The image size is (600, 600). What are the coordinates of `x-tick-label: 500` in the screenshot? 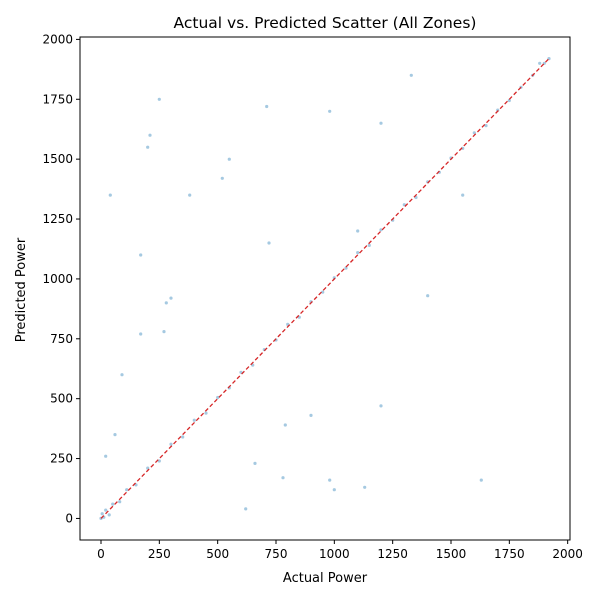 It's located at (217, 554).